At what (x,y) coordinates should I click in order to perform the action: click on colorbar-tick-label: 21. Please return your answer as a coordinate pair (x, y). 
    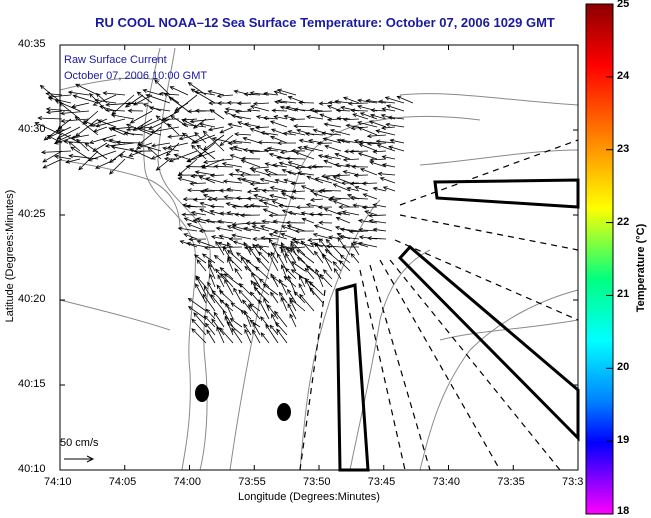
    Looking at the image, I should click on (623, 294).